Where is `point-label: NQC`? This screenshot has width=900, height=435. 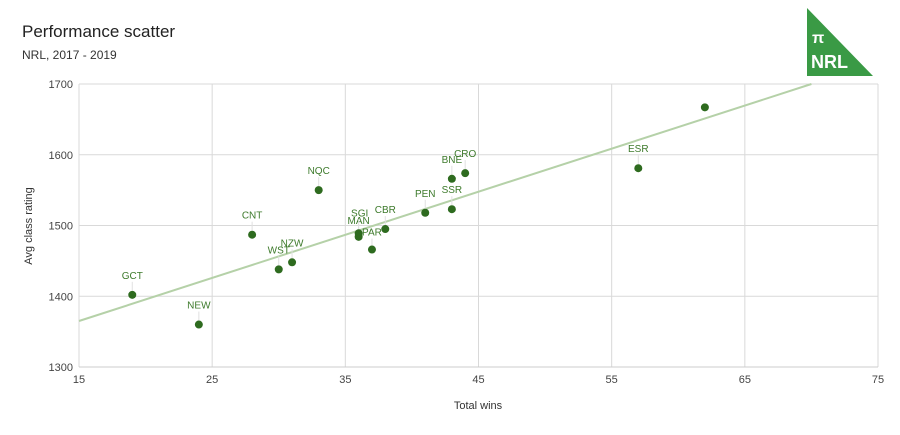 point-label: NQC is located at coordinates (319, 171).